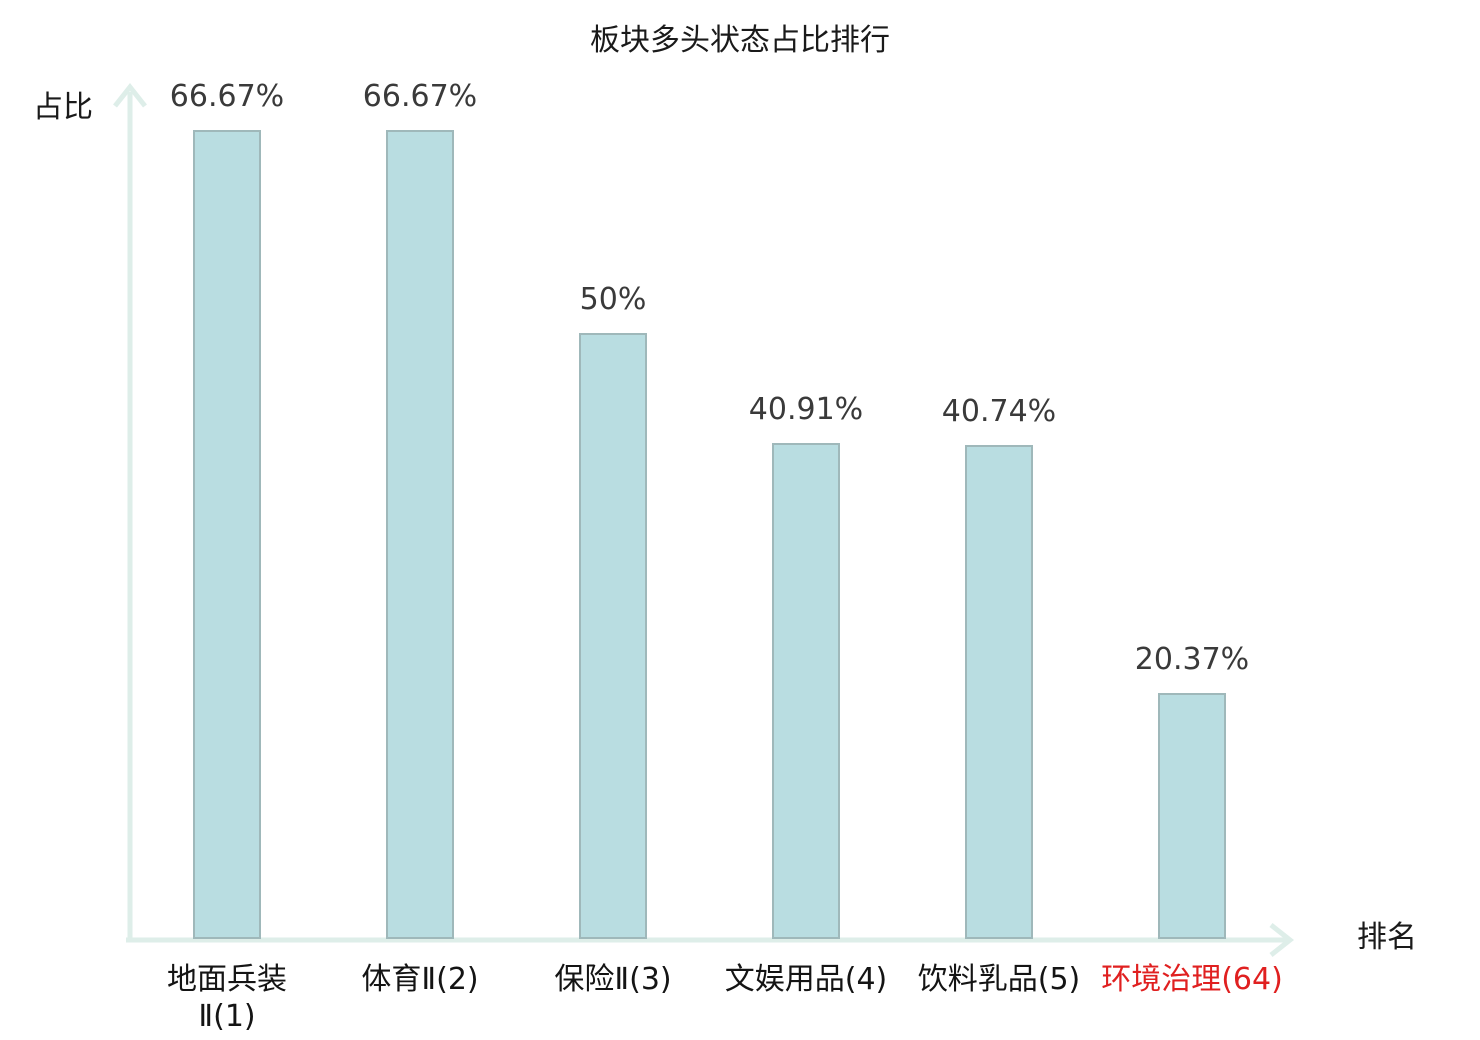 Image resolution: width=1480 pixels, height=1040 pixels. What do you see at coordinates (1192, 979) in the screenshot?
I see `x-tick-label: 环境治理(64)` at bounding box center [1192, 979].